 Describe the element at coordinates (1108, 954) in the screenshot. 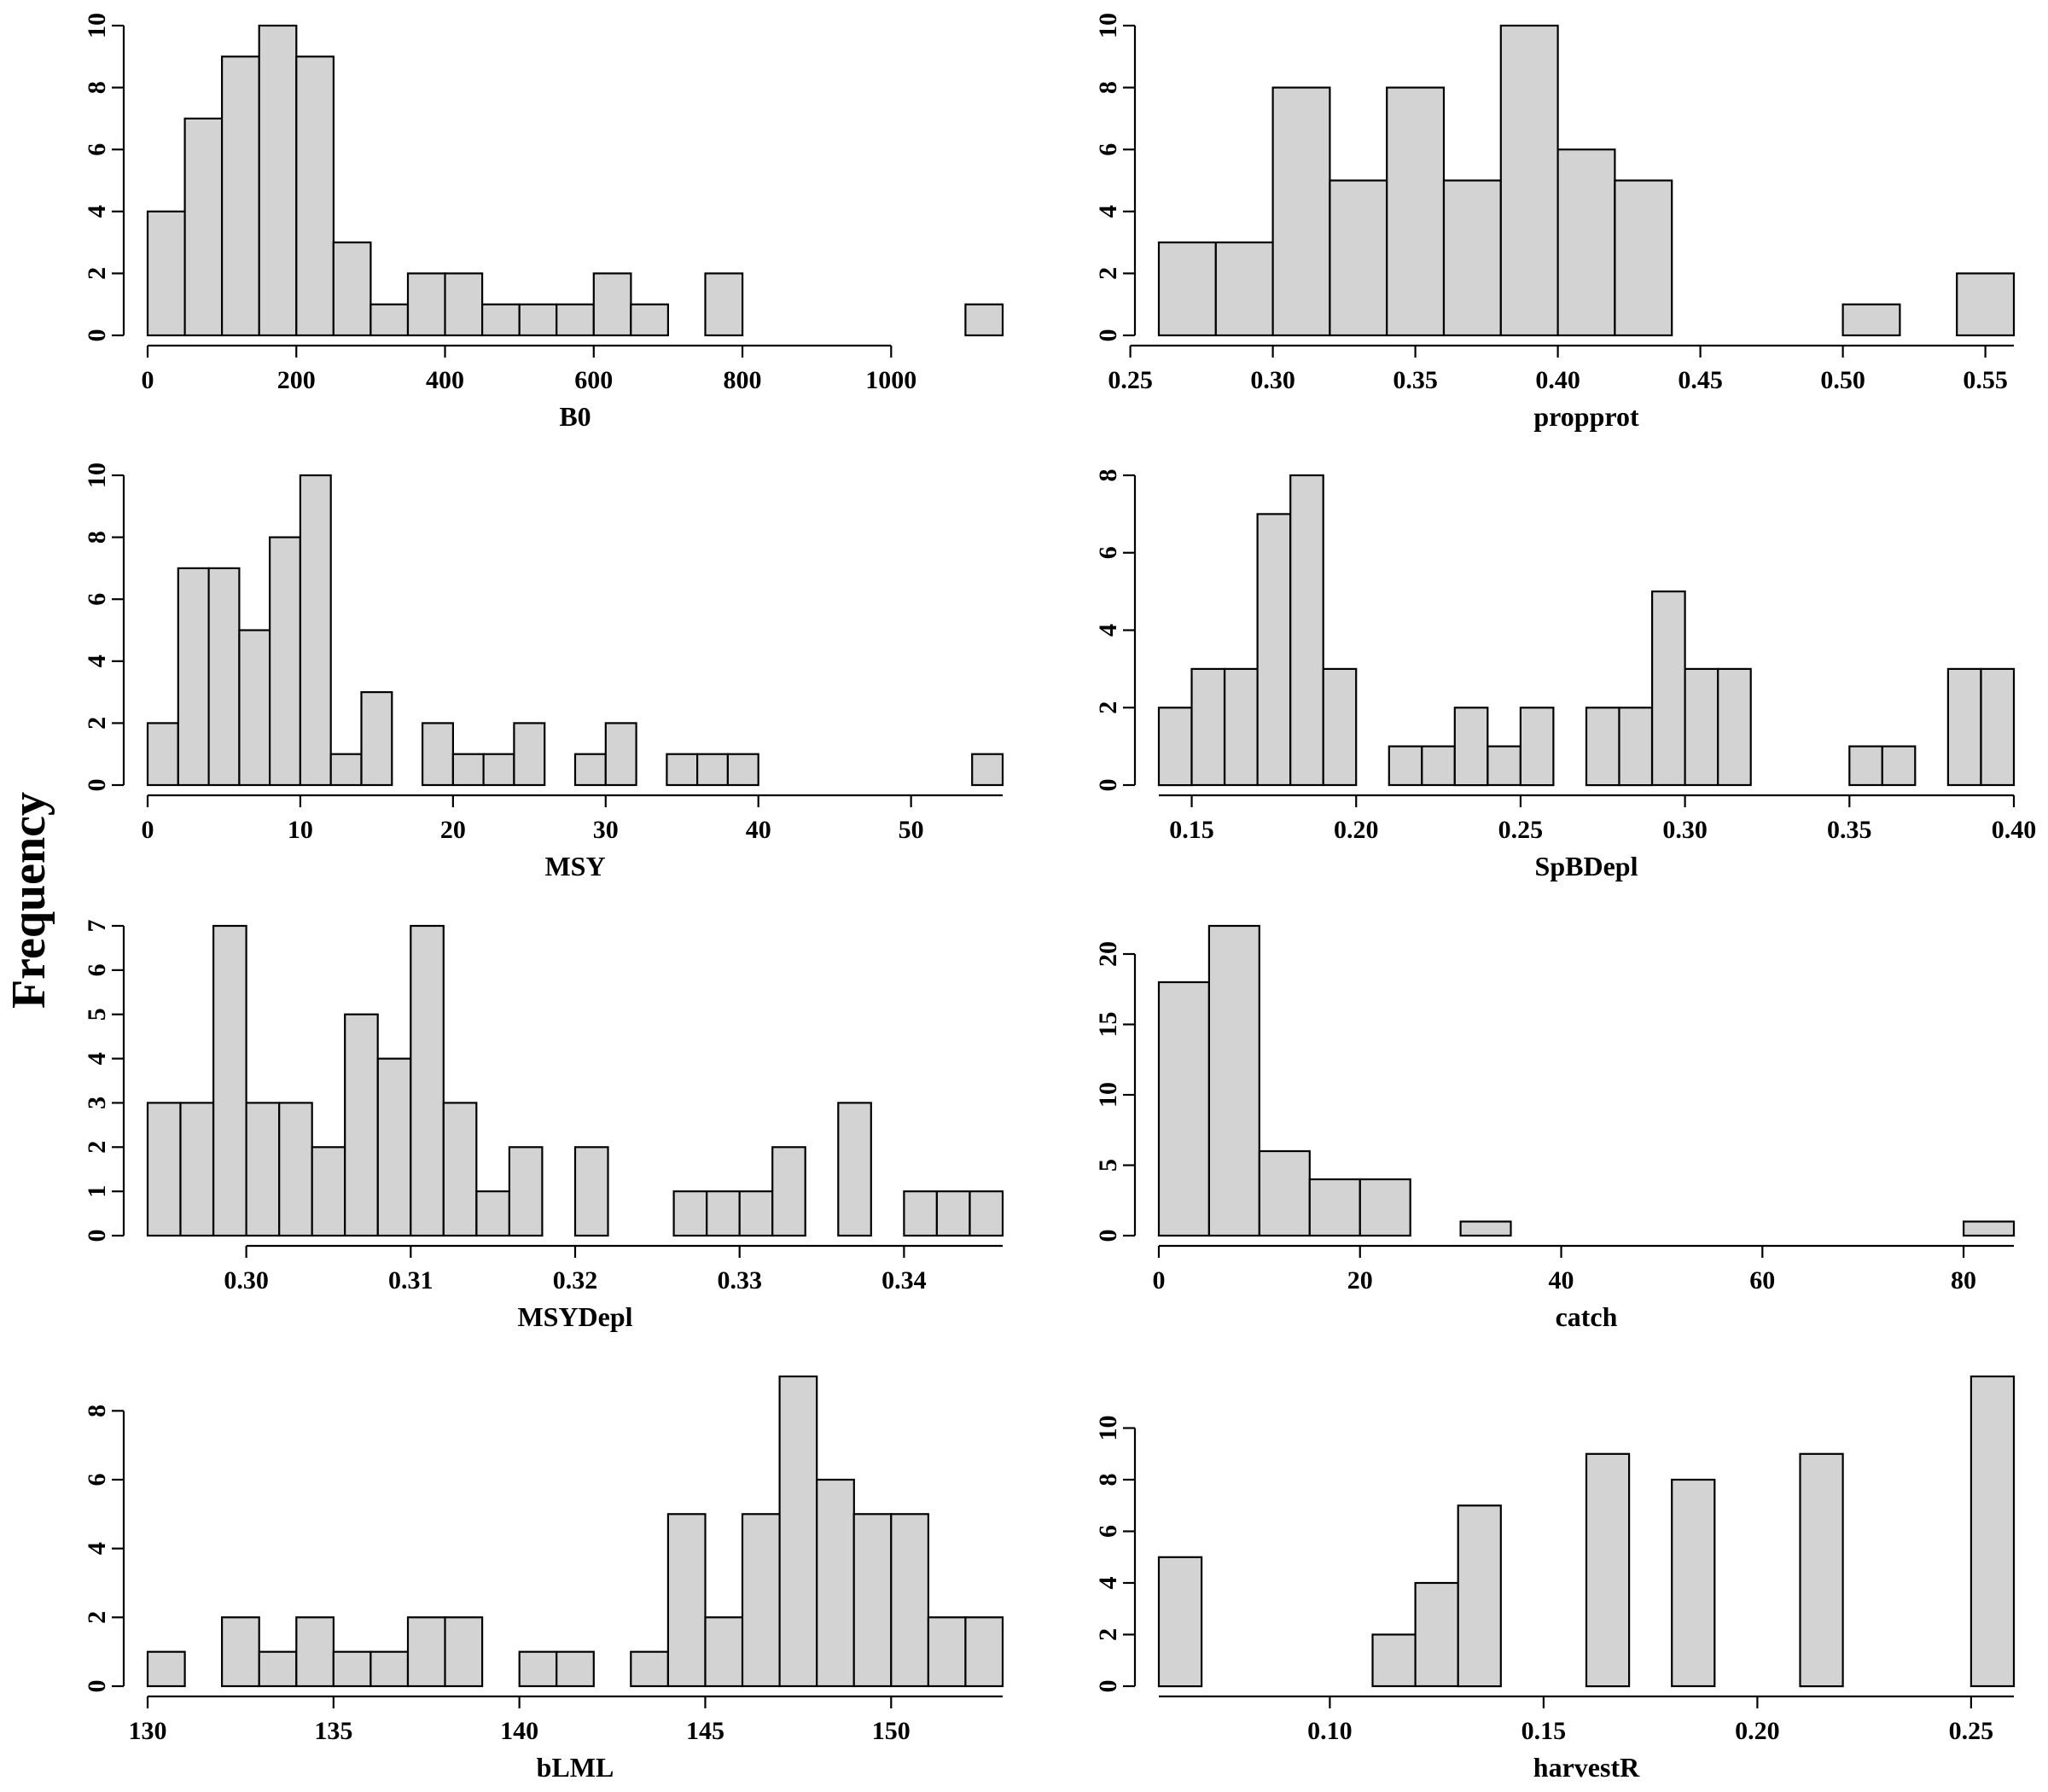

I see `y-tick-label: 20` at that location.